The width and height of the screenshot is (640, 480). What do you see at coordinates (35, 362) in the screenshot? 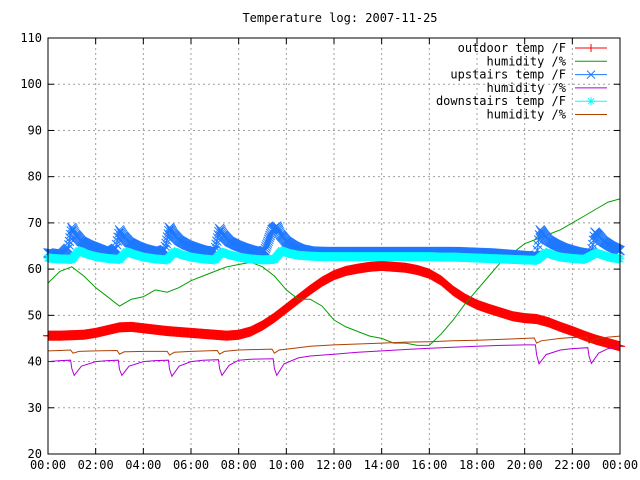
I see `y-tick-label: 40` at bounding box center [35, 362].